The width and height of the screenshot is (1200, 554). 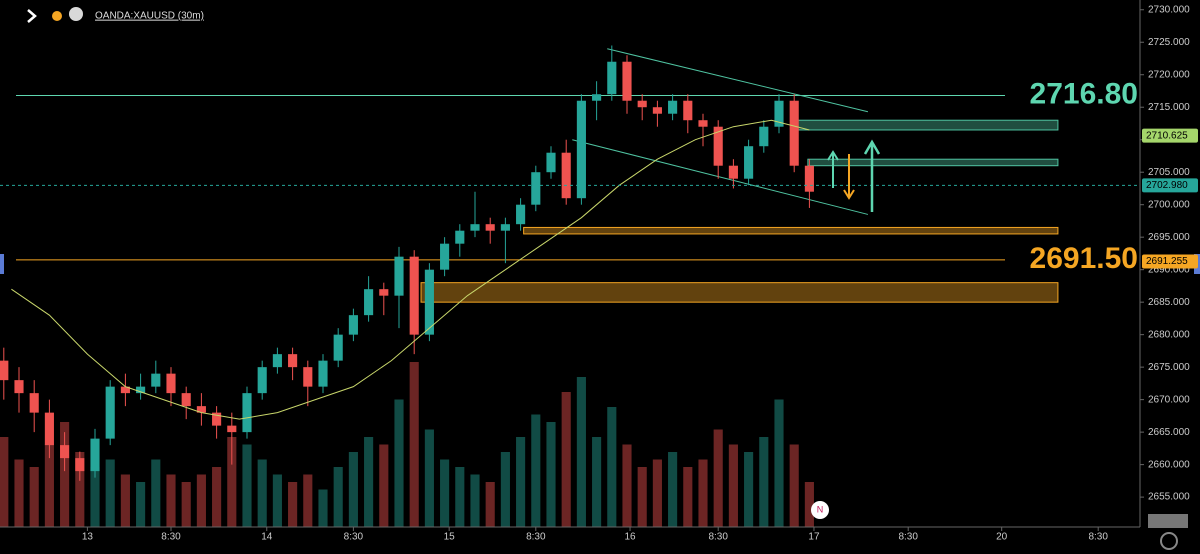 I want to click on y-tick-label: 2655.000, so click(x=1169, y=497).